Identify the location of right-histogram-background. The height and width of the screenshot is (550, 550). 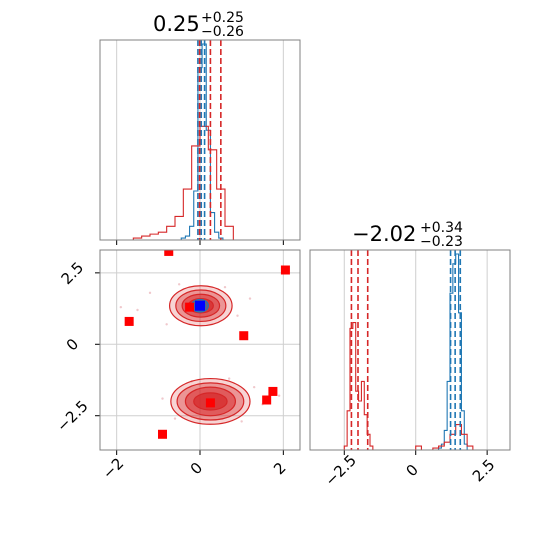
(410, 350).